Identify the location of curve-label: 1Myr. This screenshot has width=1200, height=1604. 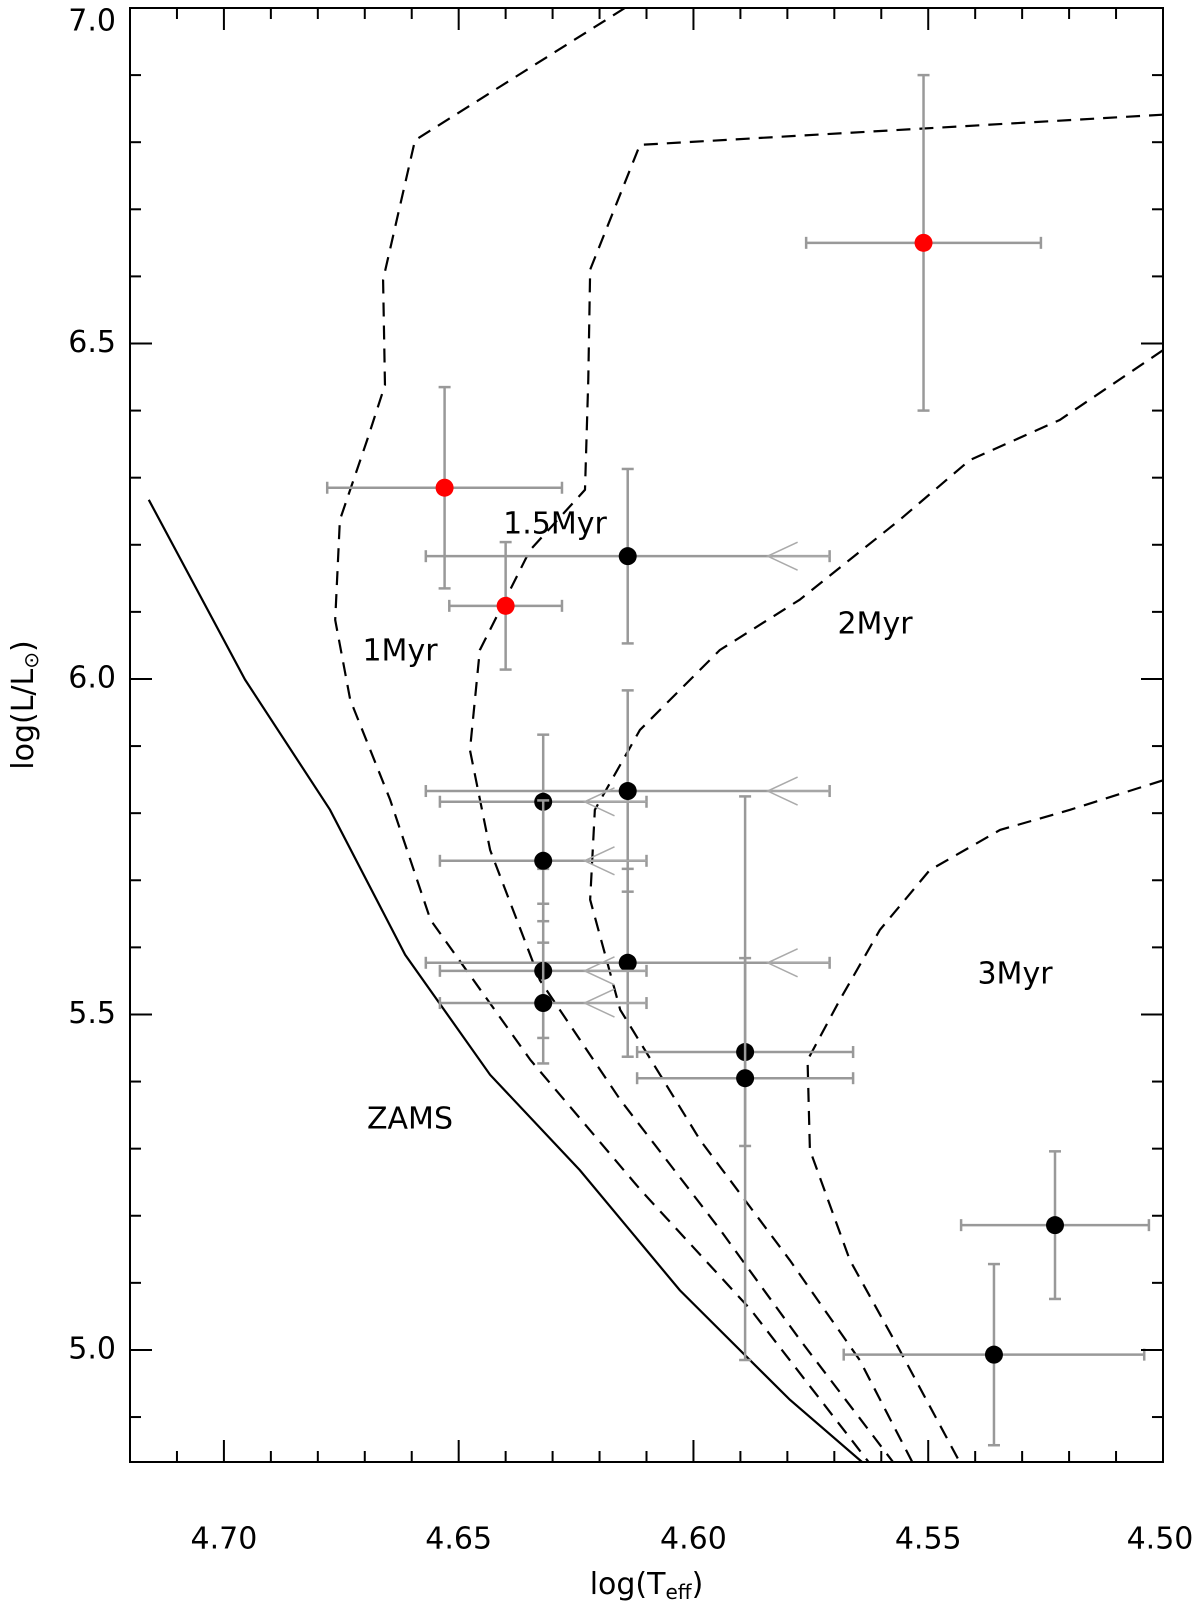
(400, 651).